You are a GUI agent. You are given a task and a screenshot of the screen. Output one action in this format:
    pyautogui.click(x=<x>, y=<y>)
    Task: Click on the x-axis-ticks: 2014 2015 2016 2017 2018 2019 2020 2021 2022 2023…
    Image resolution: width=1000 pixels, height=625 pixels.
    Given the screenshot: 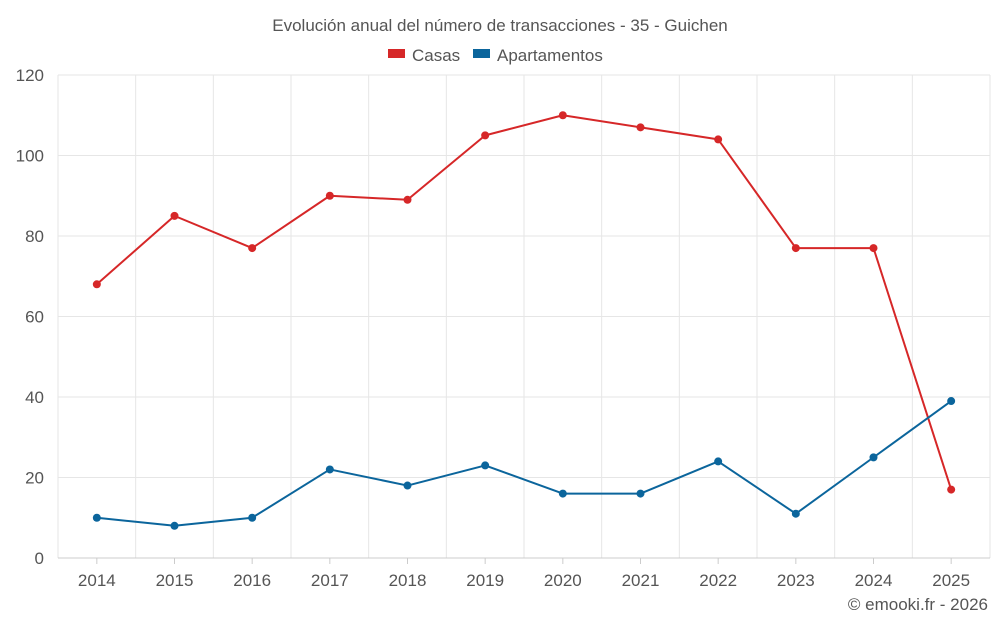 What is the action you would take?
    pyautogui.click(x=524, y=574)
    